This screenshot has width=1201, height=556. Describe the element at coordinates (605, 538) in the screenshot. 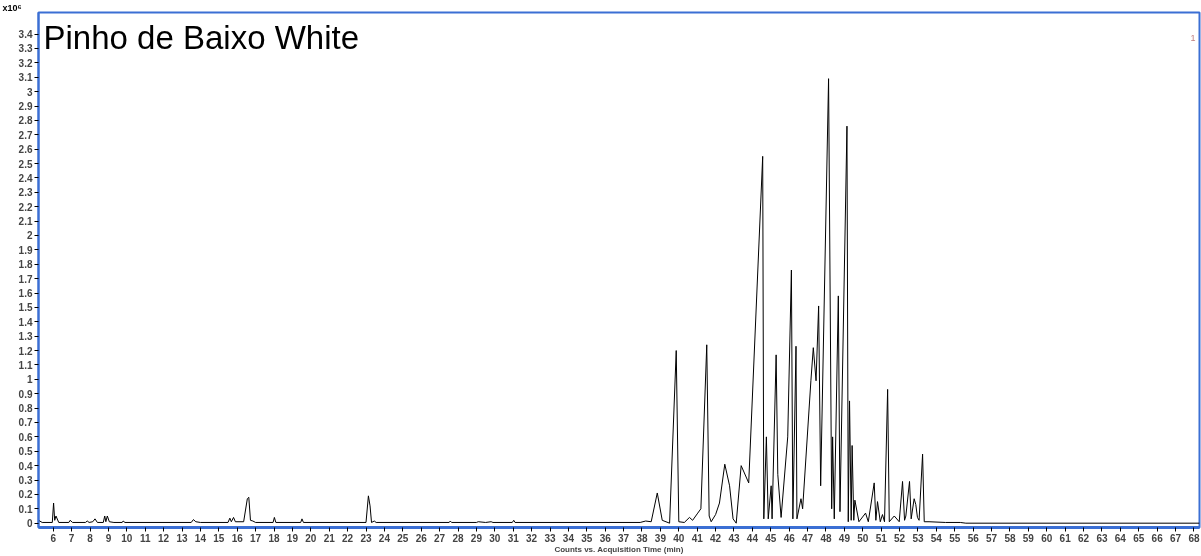

I see `x-tick-label: 36` at that location.